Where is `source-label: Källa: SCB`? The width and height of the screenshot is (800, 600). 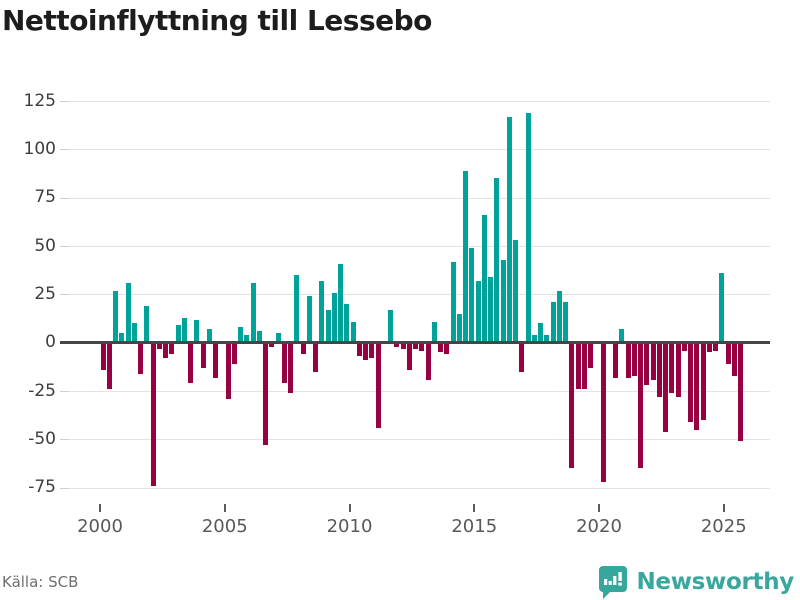 source-label: Källa: SCB is located at coordinates (40, 582).